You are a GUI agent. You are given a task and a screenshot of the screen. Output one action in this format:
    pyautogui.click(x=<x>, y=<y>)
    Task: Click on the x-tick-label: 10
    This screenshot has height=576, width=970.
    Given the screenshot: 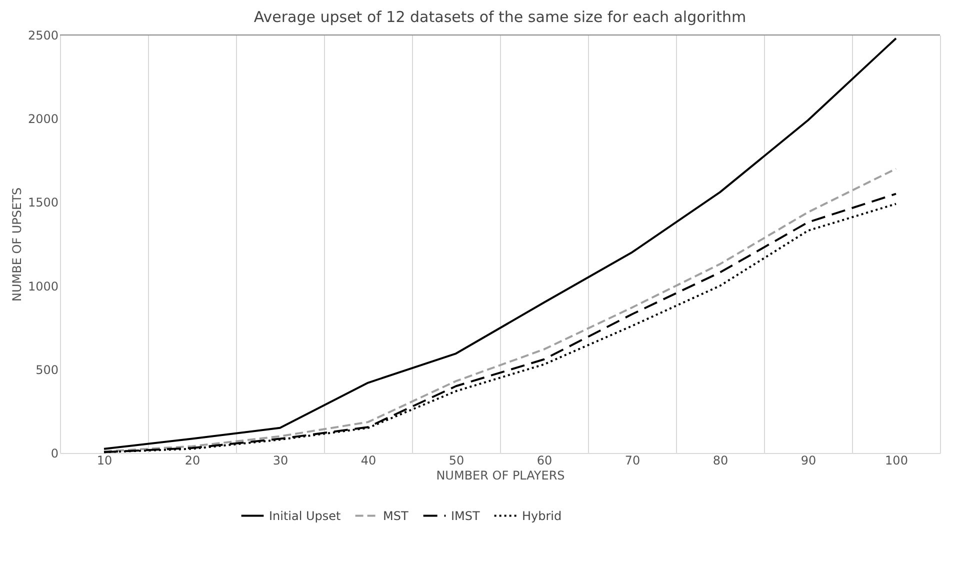 What is the action you would take?
    pyautogui.click(x=104, y=461)
    